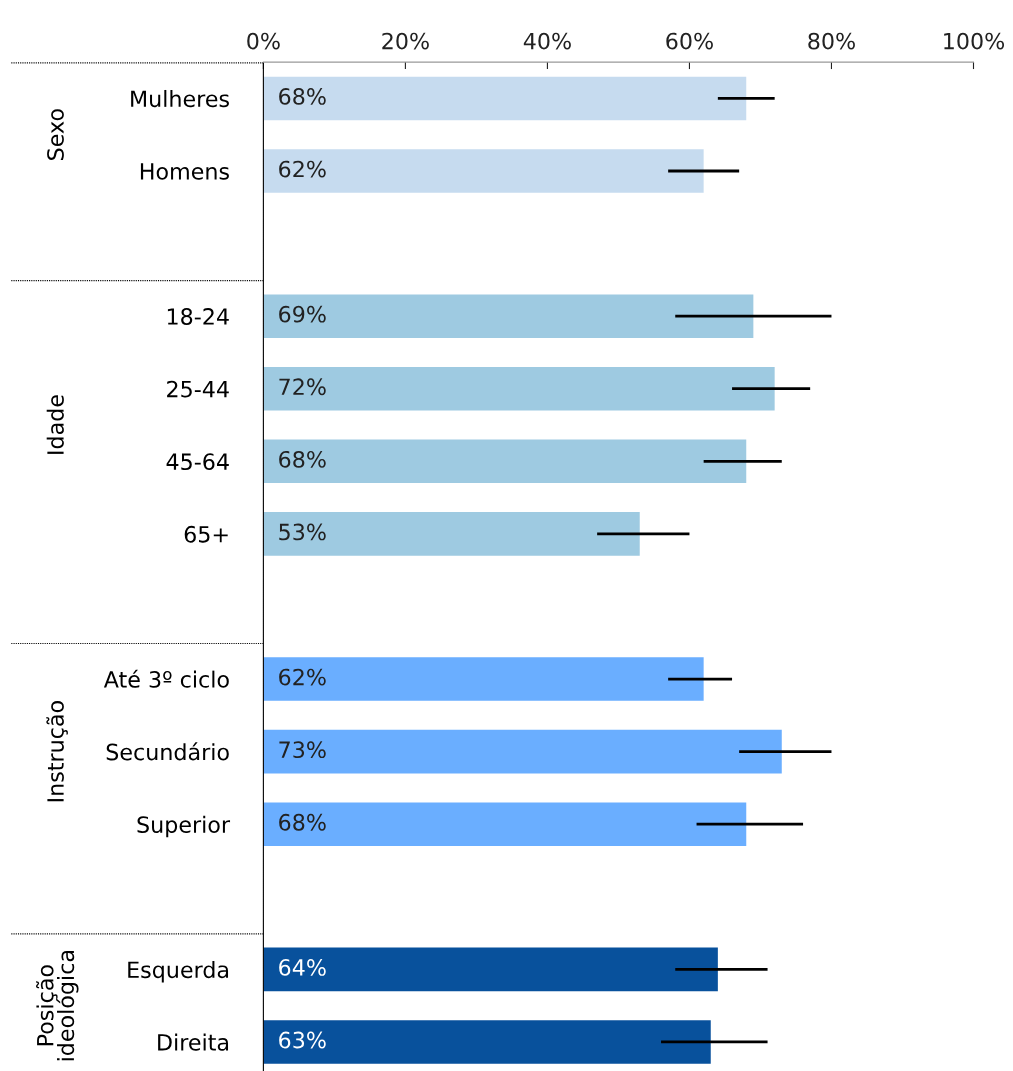 The width and height of the screenshot is (1013, 1071). Describe the element at coordinates (184, 171) in the screenshot. I see `y-tick-label: Homens` at that location.